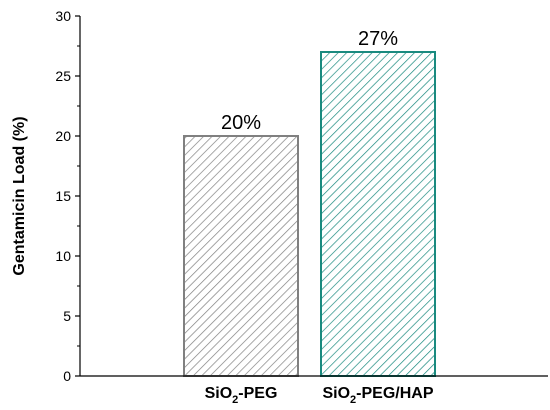  I want to click on y-tick-label-10: 10, so click(63, 256).